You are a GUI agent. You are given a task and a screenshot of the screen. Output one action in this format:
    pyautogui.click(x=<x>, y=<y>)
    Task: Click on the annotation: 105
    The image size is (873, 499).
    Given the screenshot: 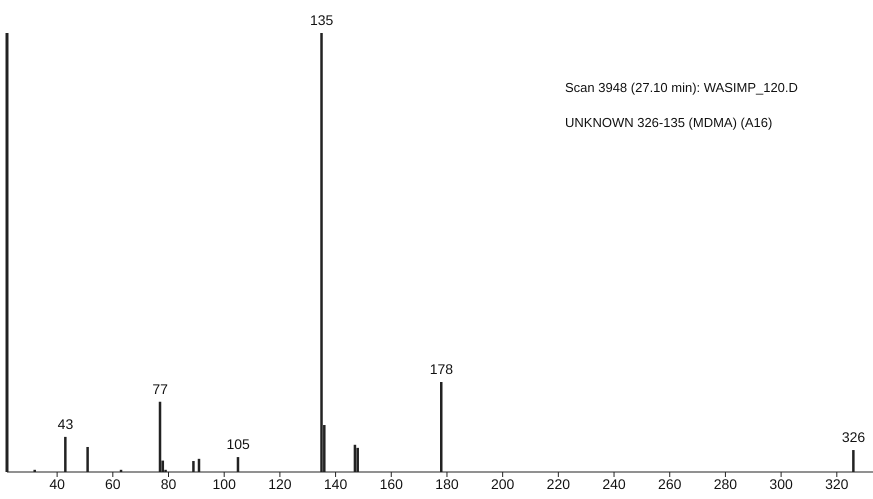 What is the action you would take?
    pyautogui.click(x=238, y=444)
    